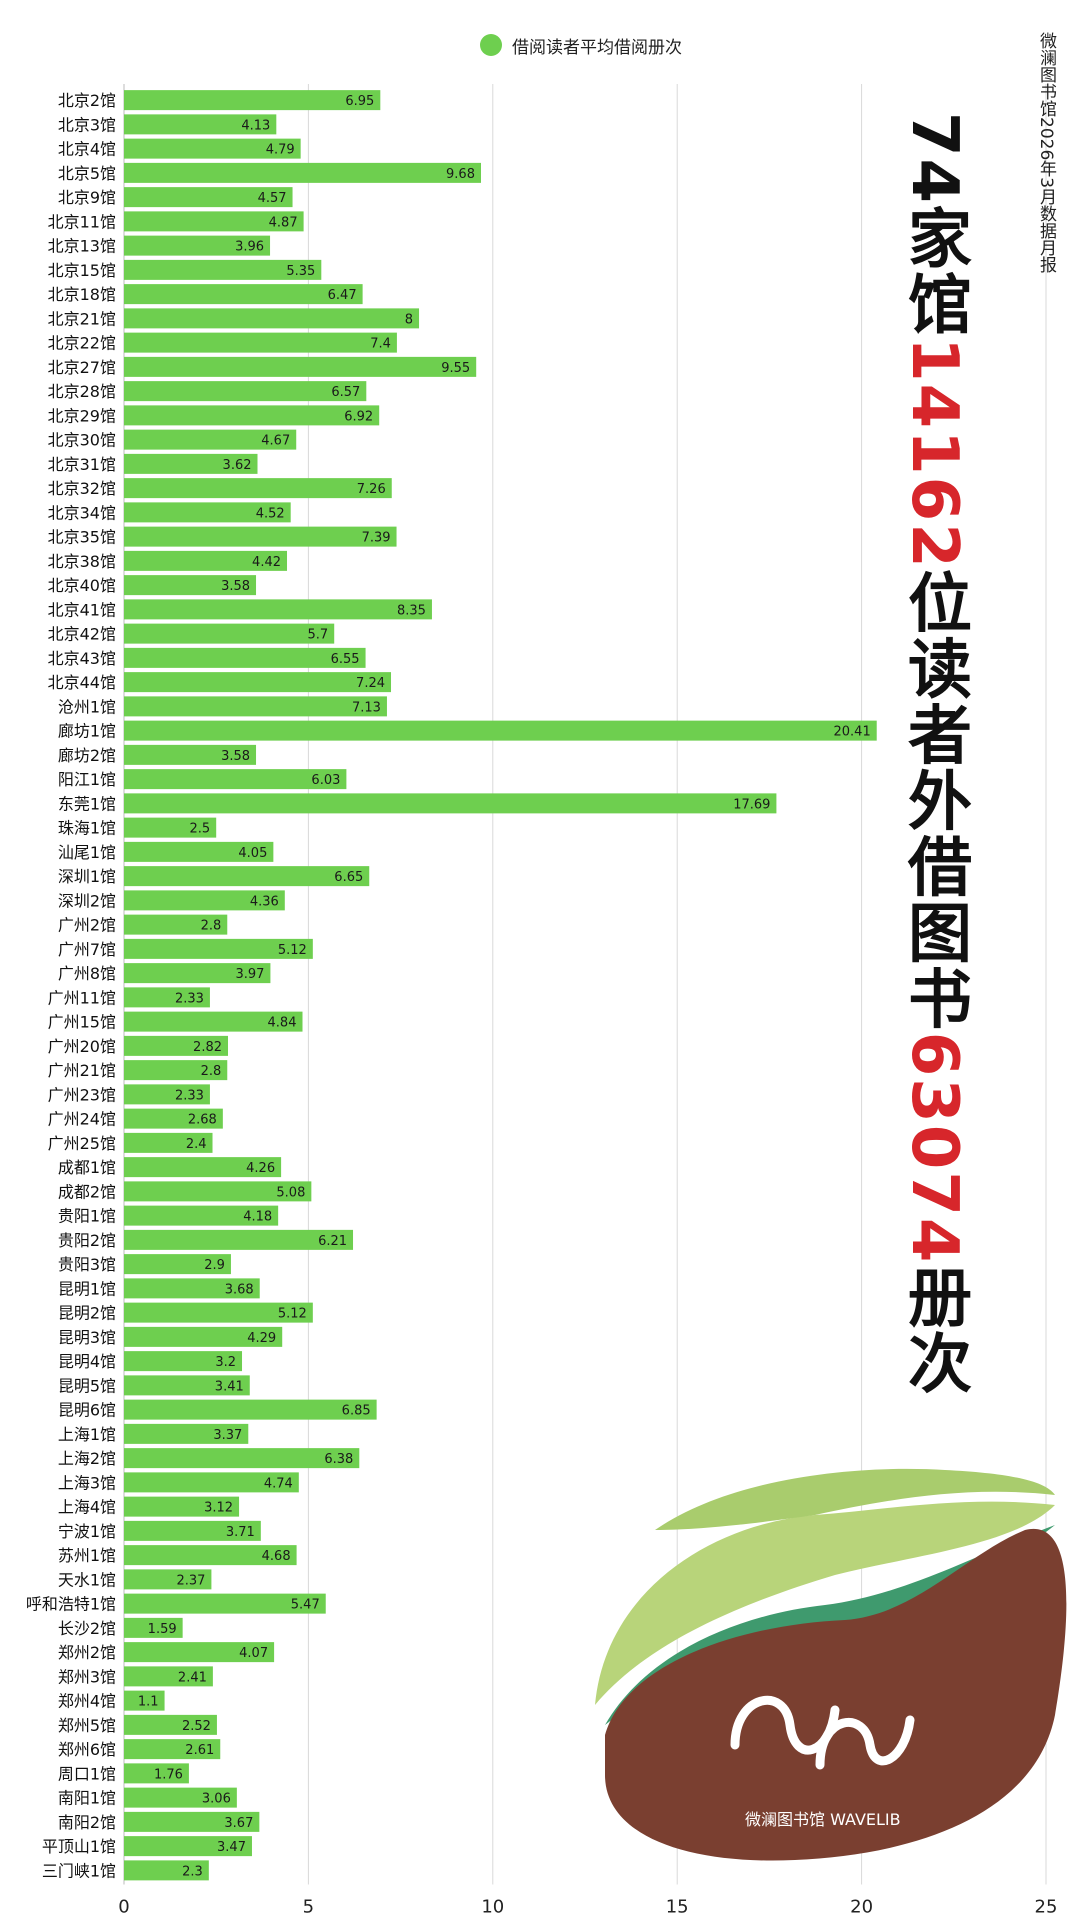 The image size is (1080, 1920). I want to click on category-label: 广州2馆, so click(87, 925).